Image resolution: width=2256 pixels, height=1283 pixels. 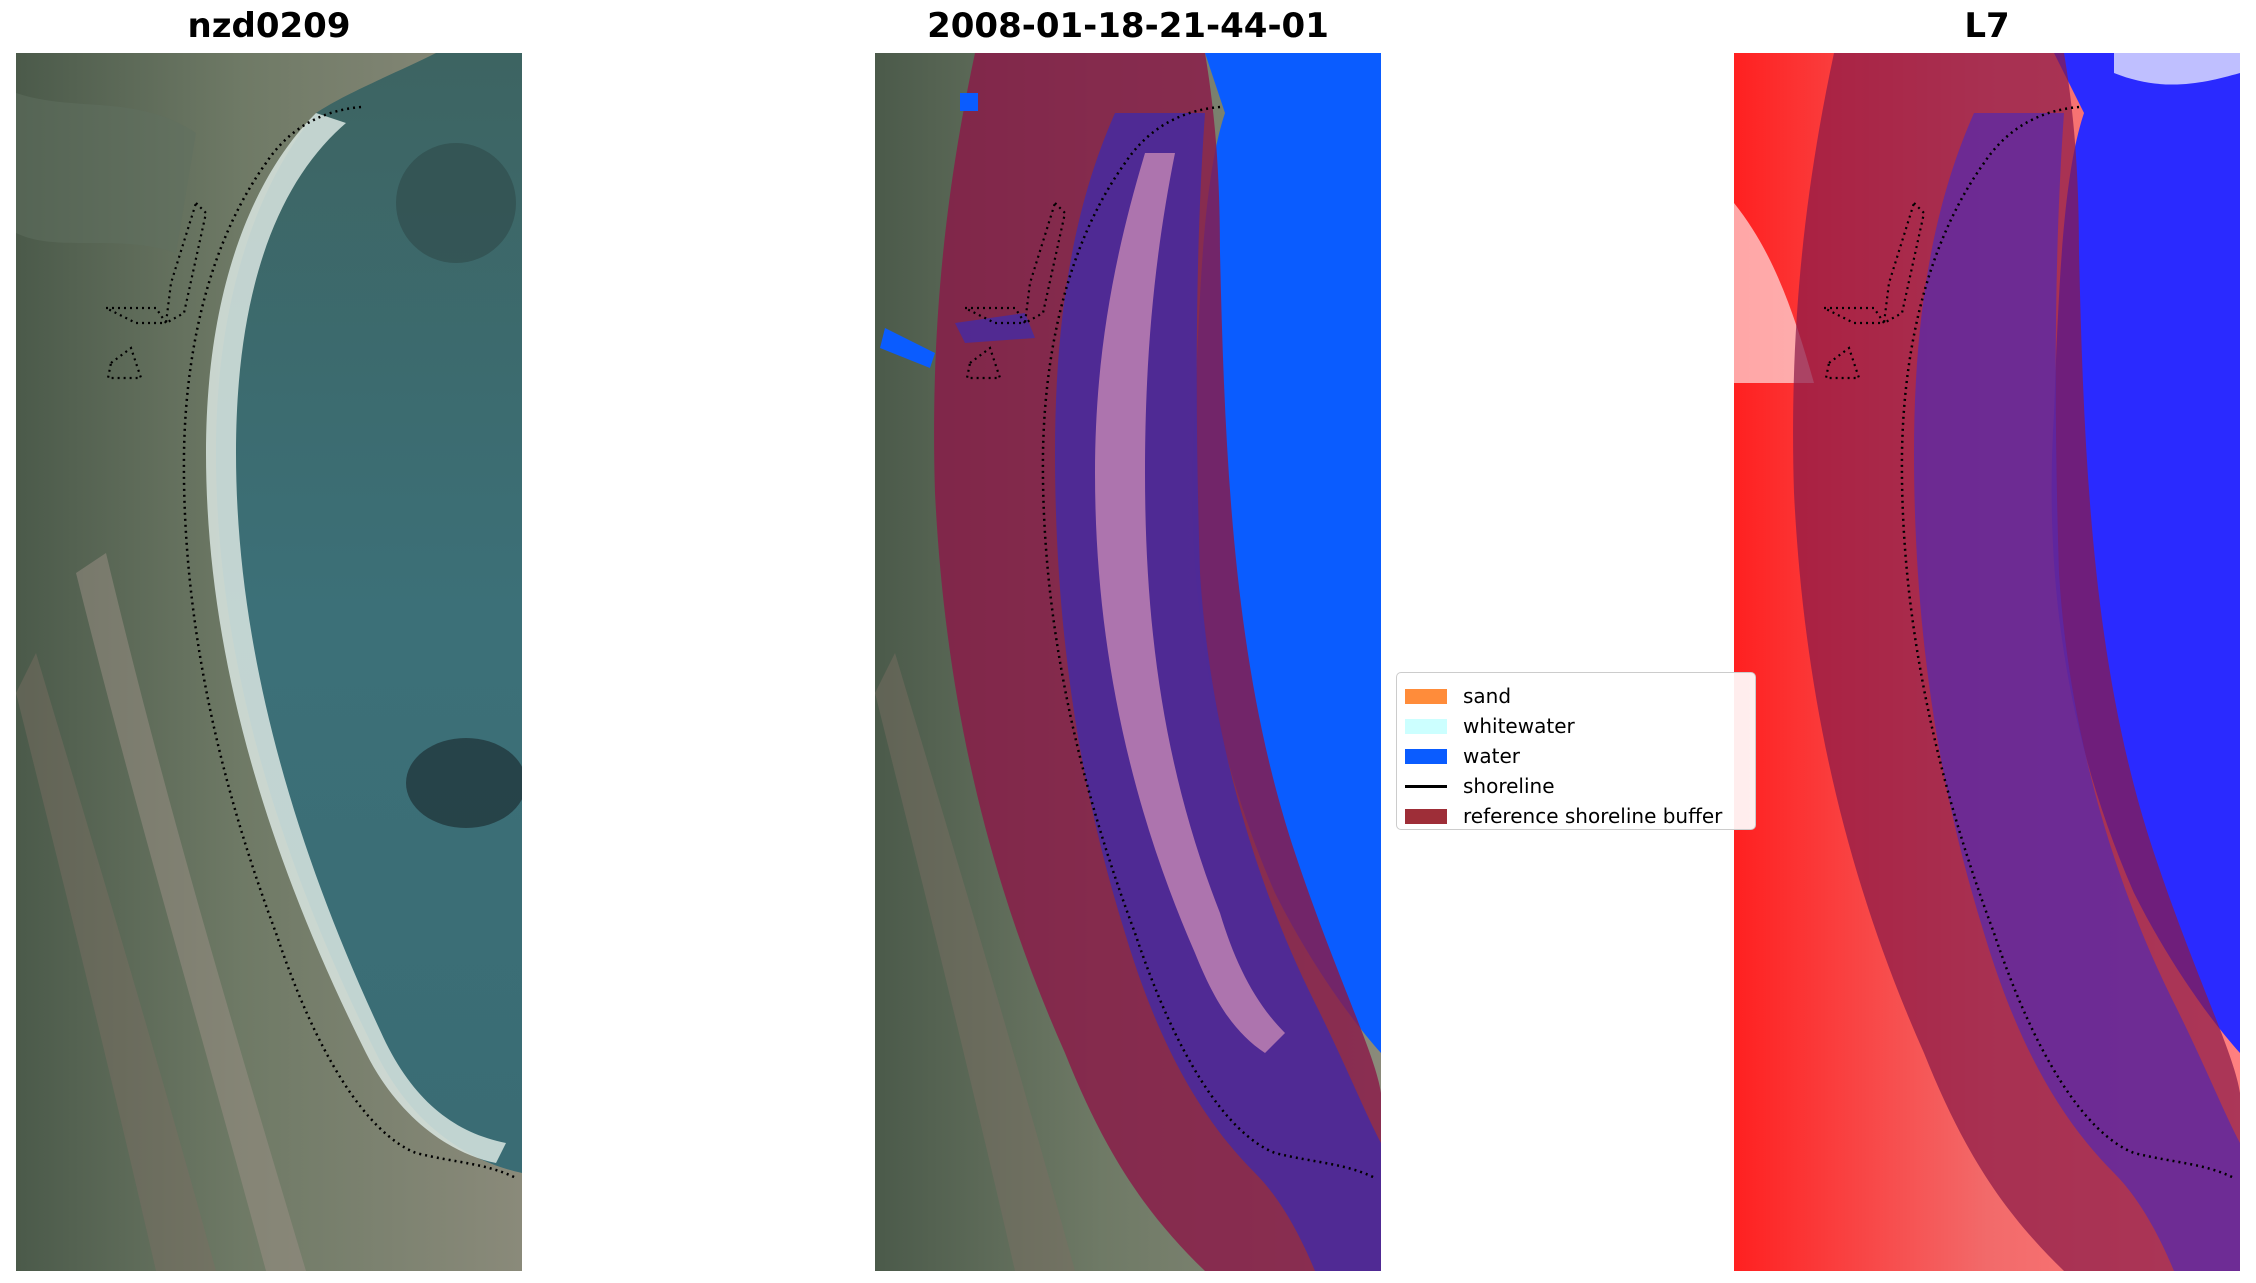 What do you see at coordinates (1426, 726) in the screenshot?
I see `legend-swatch-whitewater` at bounding box center [1426, 726].